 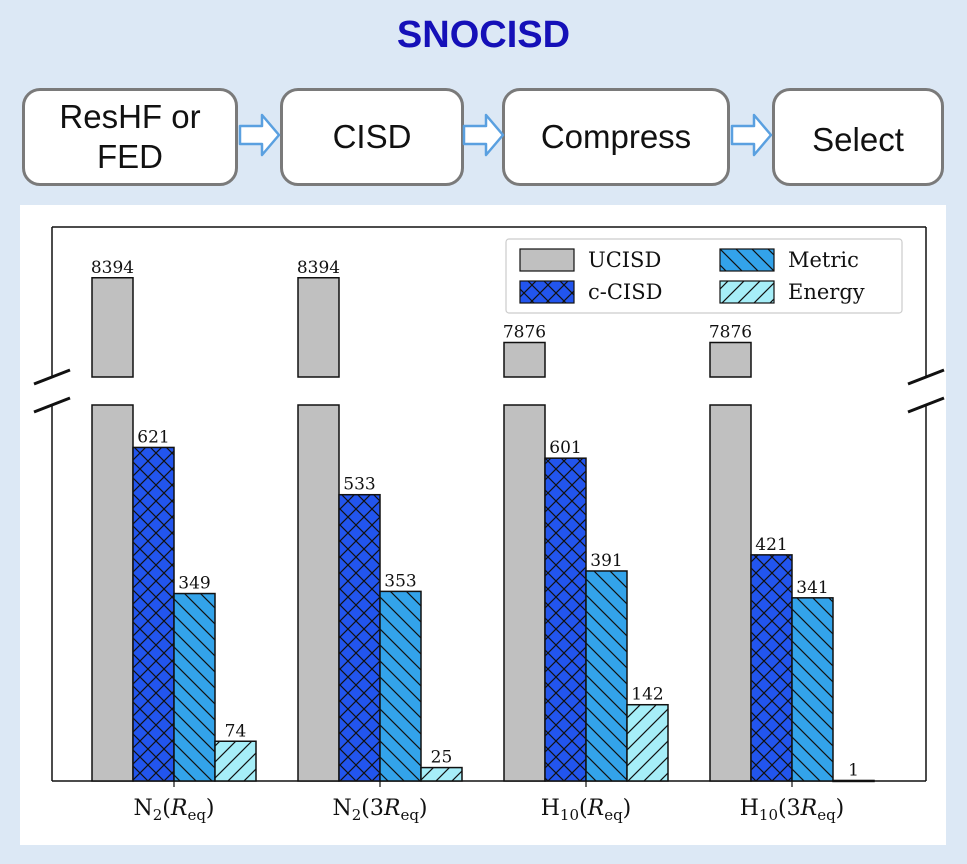 I want to click on x-tick-label: H10(3Req), so click(x=792, y=810).